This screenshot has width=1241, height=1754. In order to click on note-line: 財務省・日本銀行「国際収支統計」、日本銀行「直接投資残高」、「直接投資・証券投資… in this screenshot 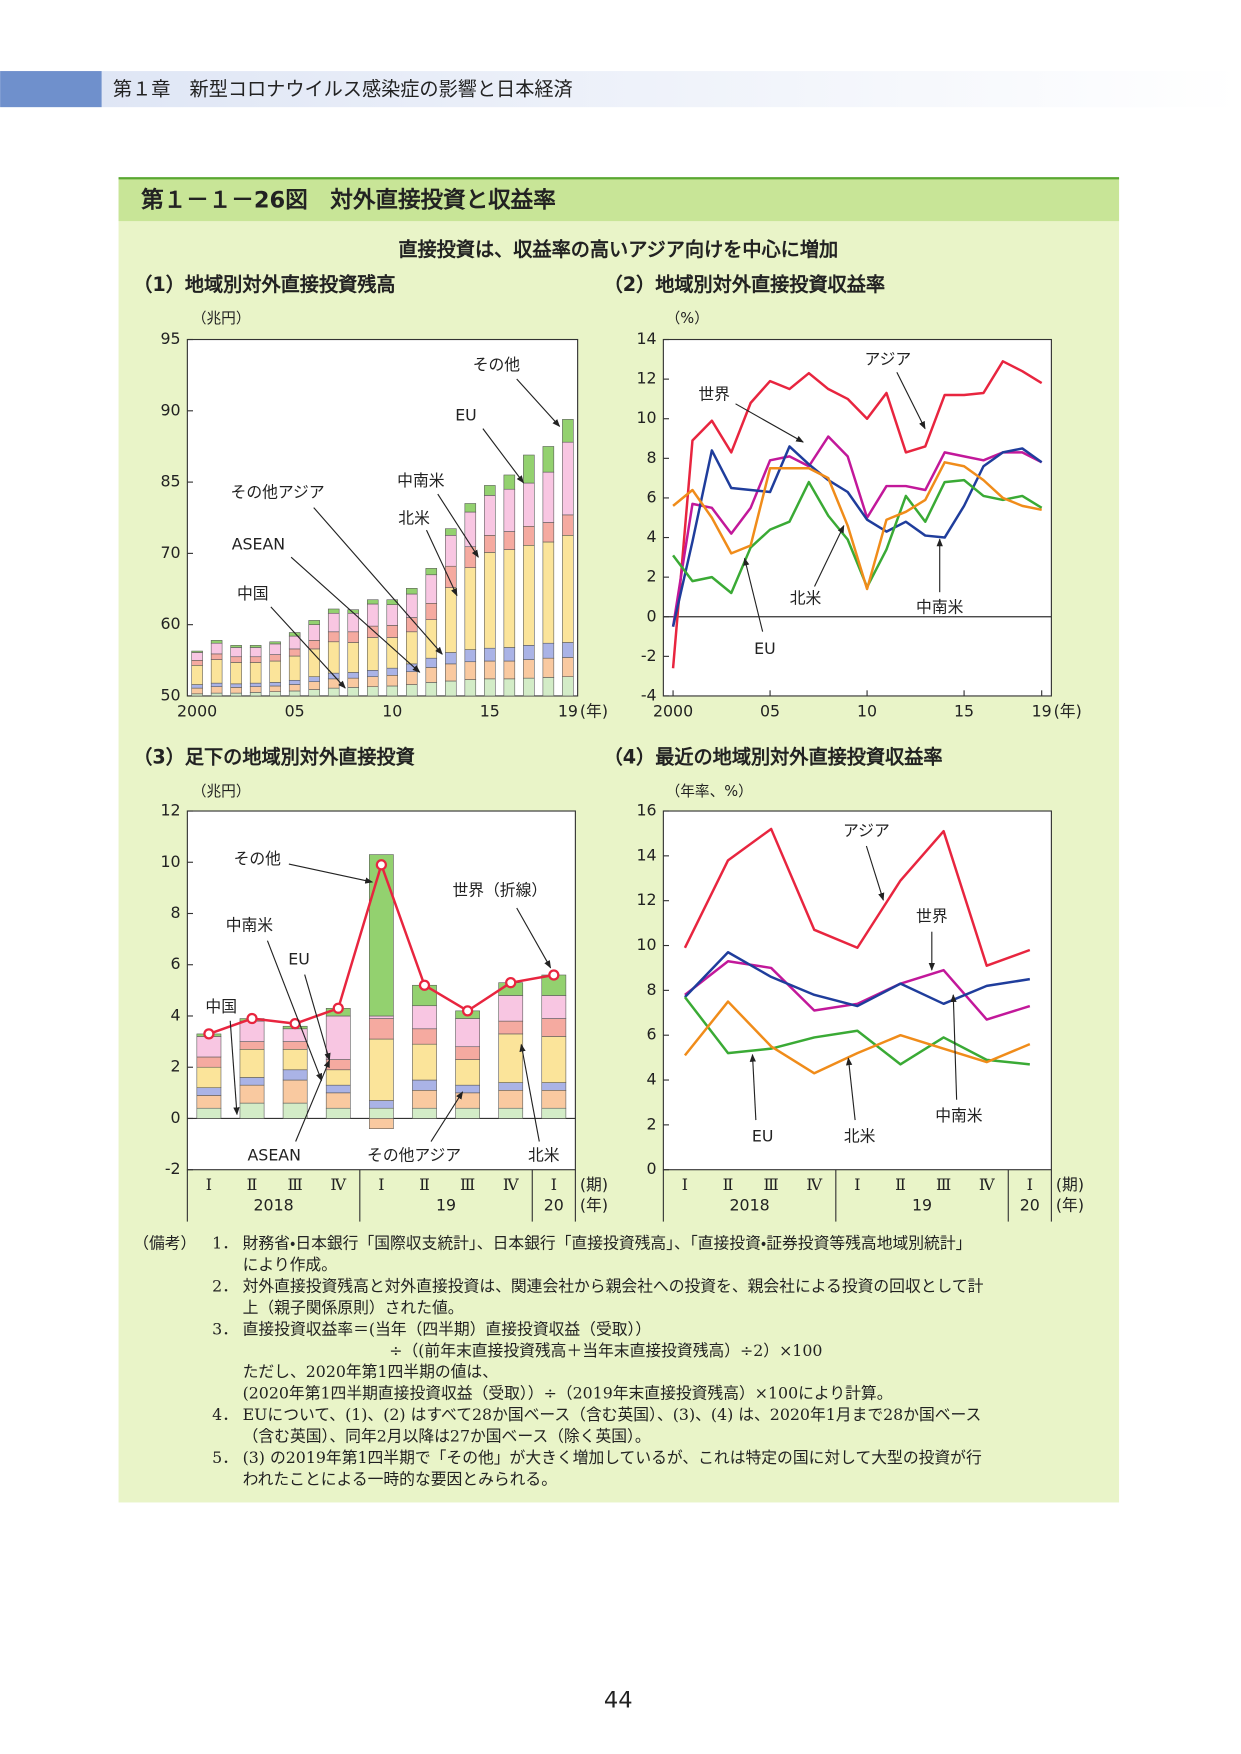, I will do `click(607, 1243)`.